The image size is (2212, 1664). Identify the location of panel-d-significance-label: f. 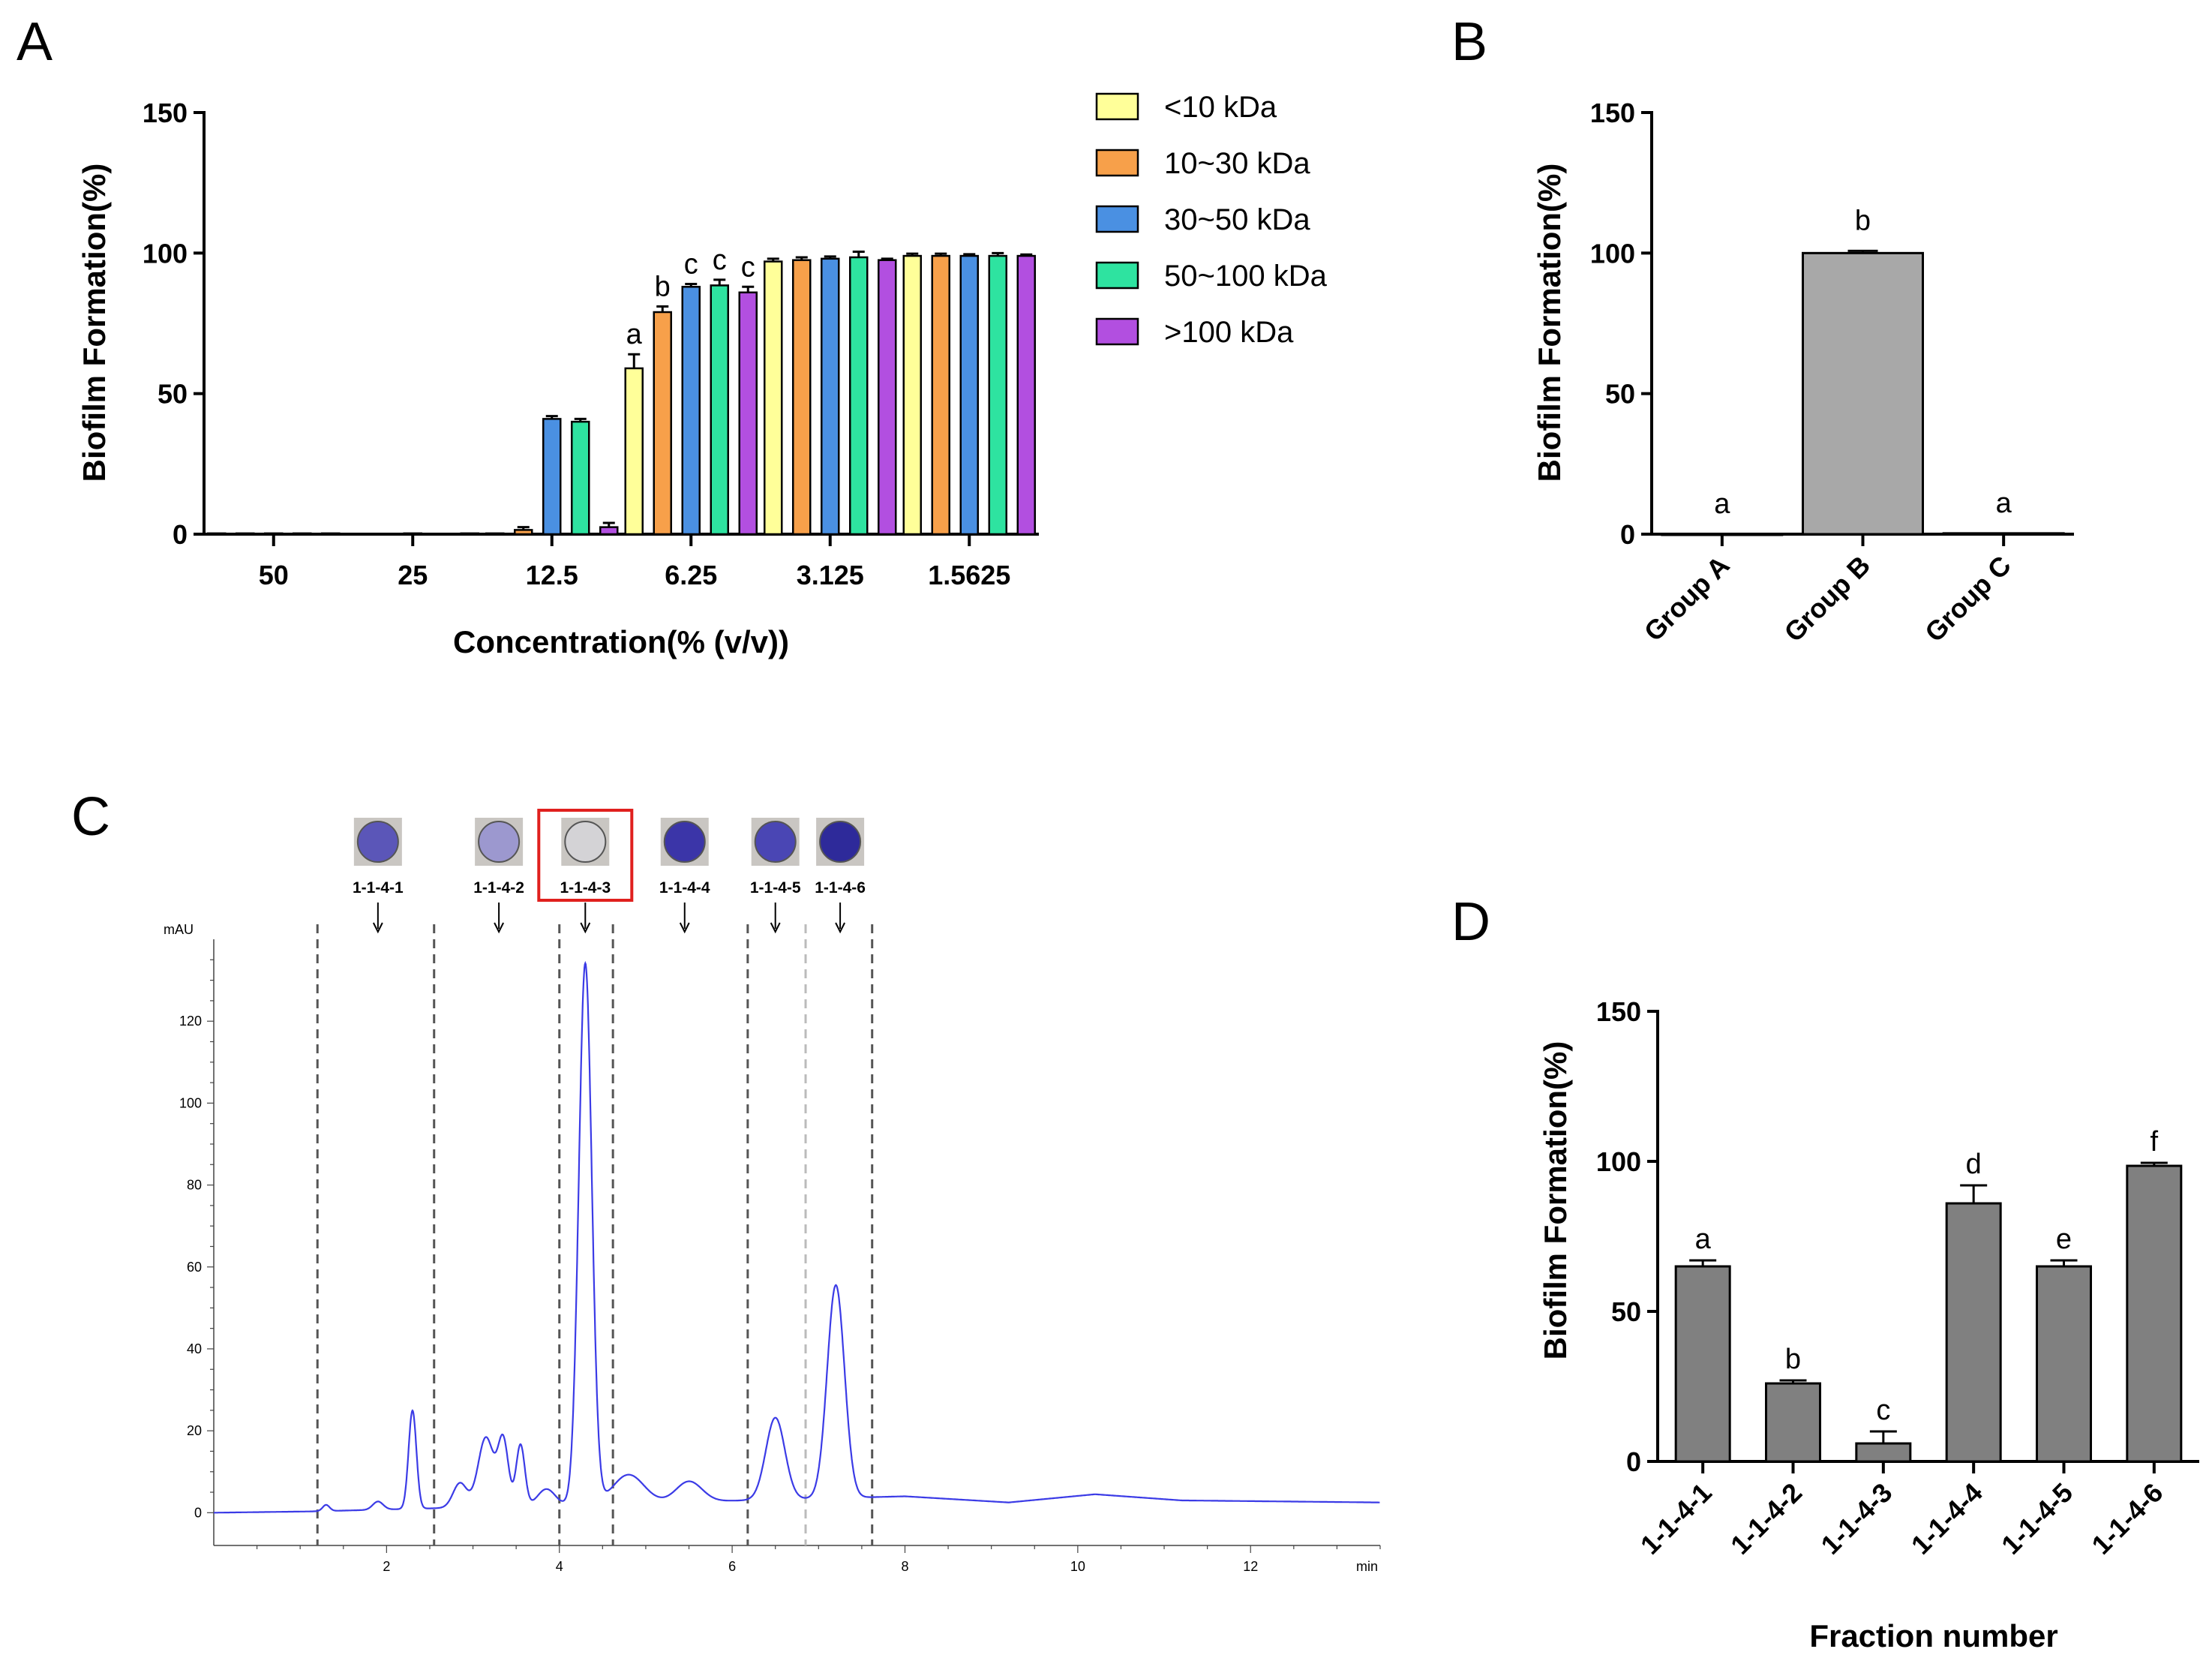
(2154, 1142).